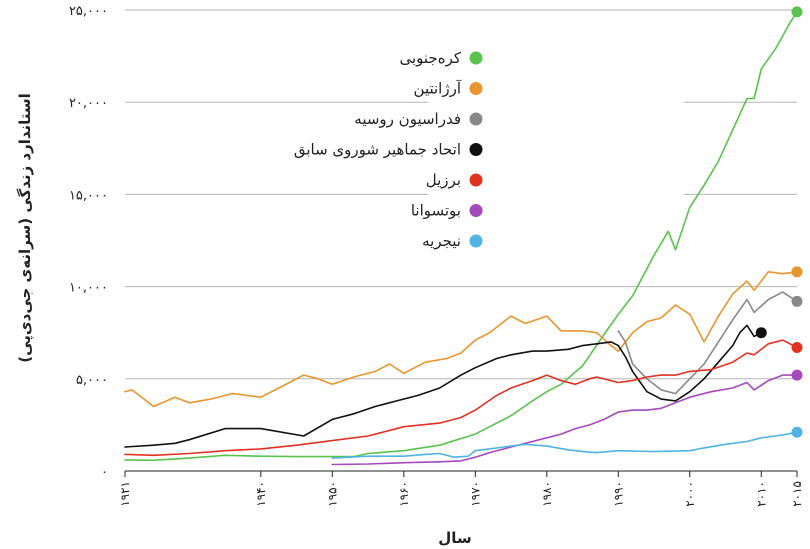 The image size is (810, 549). Describe the element at coordinates (618, 494) in the screenshot. I see `x-tick-label: ۱۹۹۰` at that location.